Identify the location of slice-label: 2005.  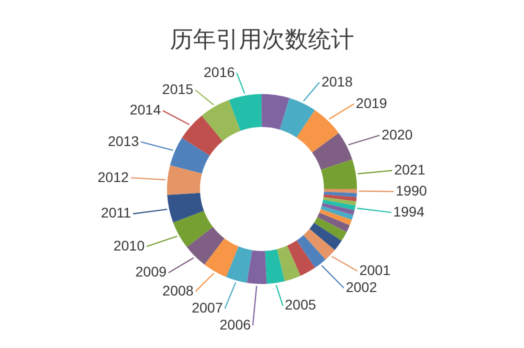
(300, 304).